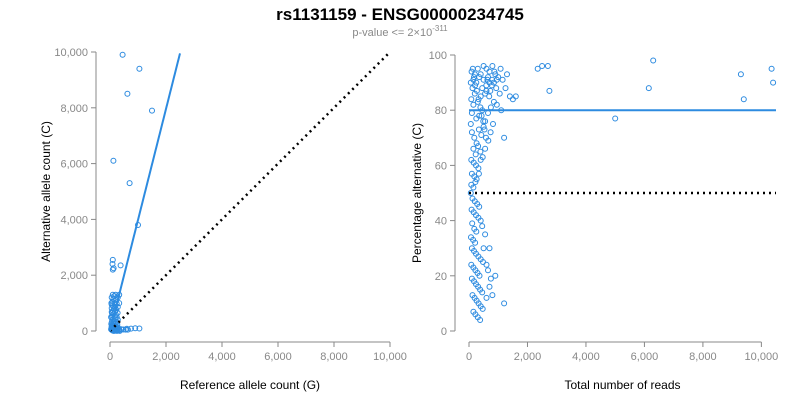 The image size is (800, 400). What do you see at coordinates (46, 191) in the screenshot?
I see `y-axis-title: Alternative allele count (C)` at bounding box center [46, 191].